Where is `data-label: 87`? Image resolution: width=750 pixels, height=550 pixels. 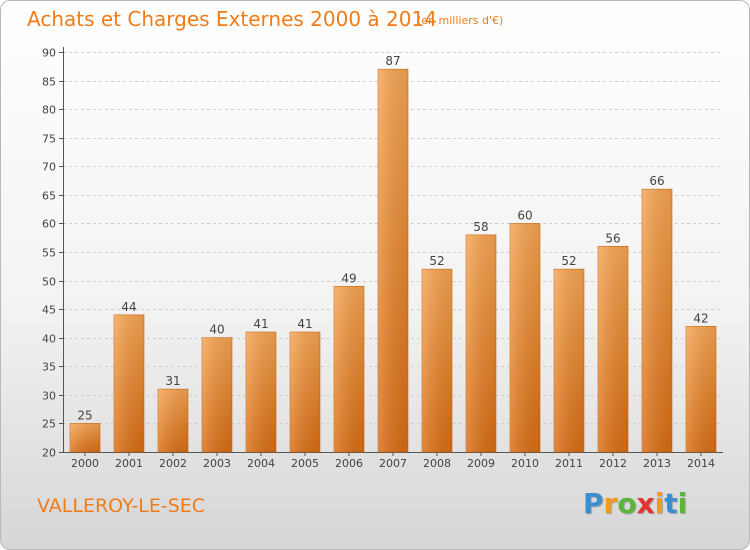
data-label: 87 is located at coordinates (392, 61).